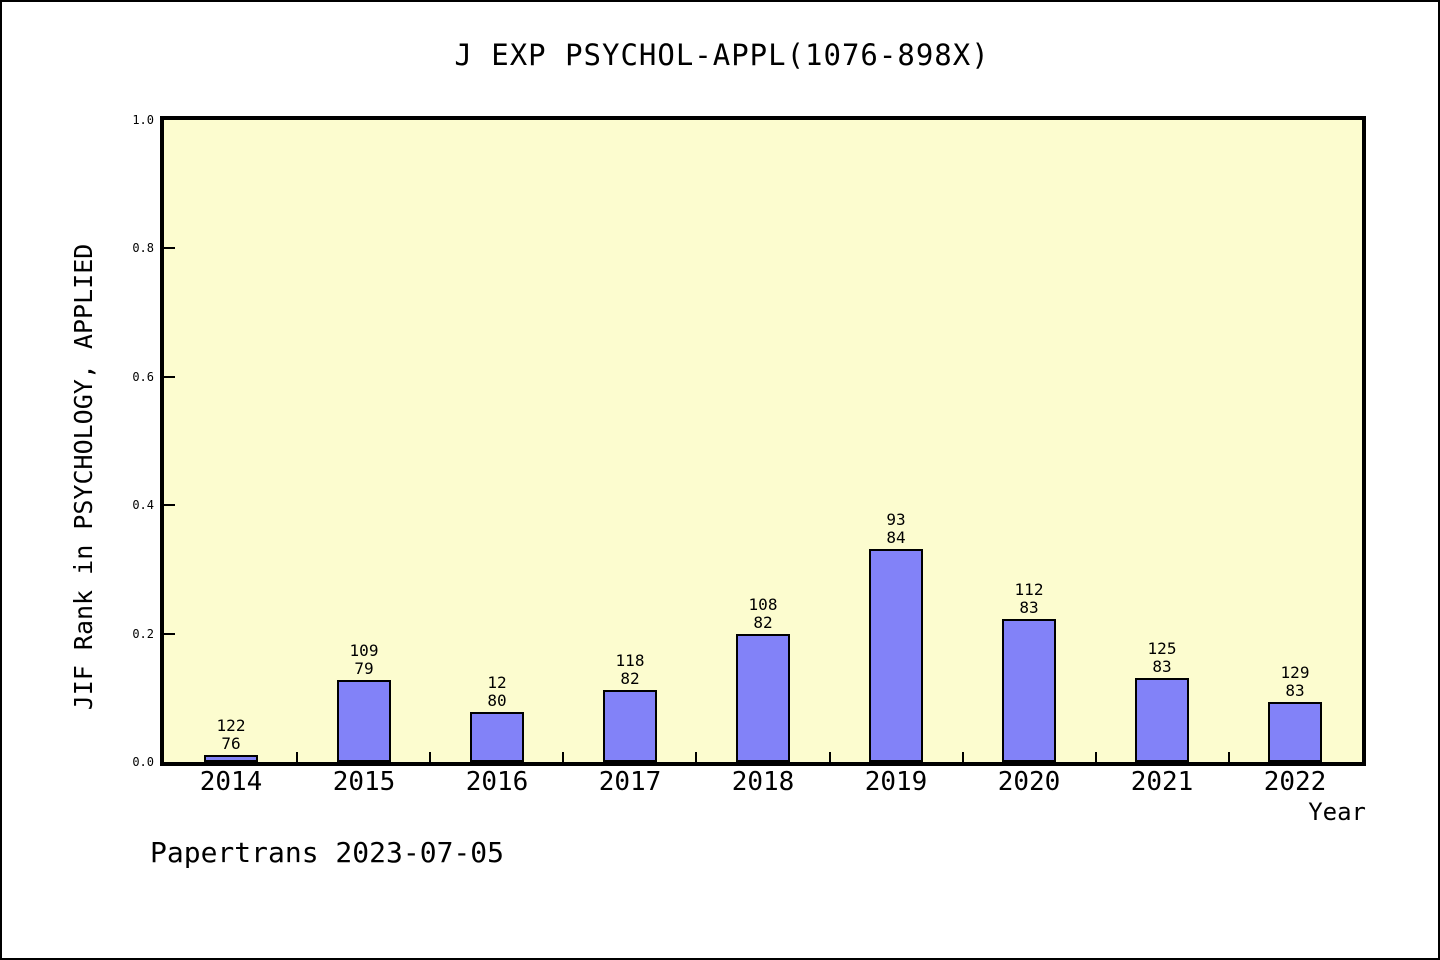  Describe the element at coordinates (143, 376) in the screenshot. I see `y-tick-label: 0.6` at that location.